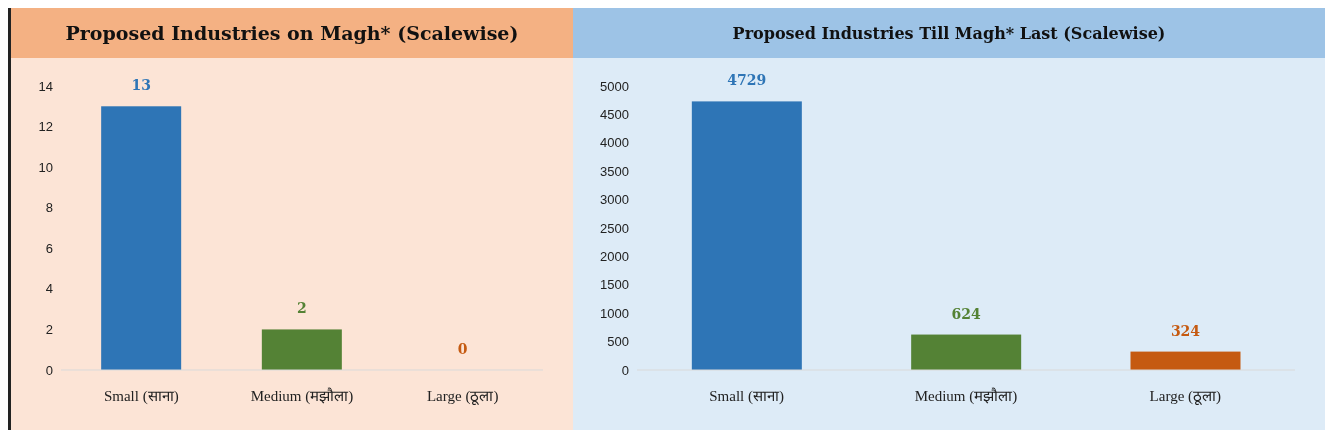 This screenshot has width=1330, height=430. Describe the element at coordinates (618, 342) in the screenshot. I see `y-tick-label: 500` at that location.